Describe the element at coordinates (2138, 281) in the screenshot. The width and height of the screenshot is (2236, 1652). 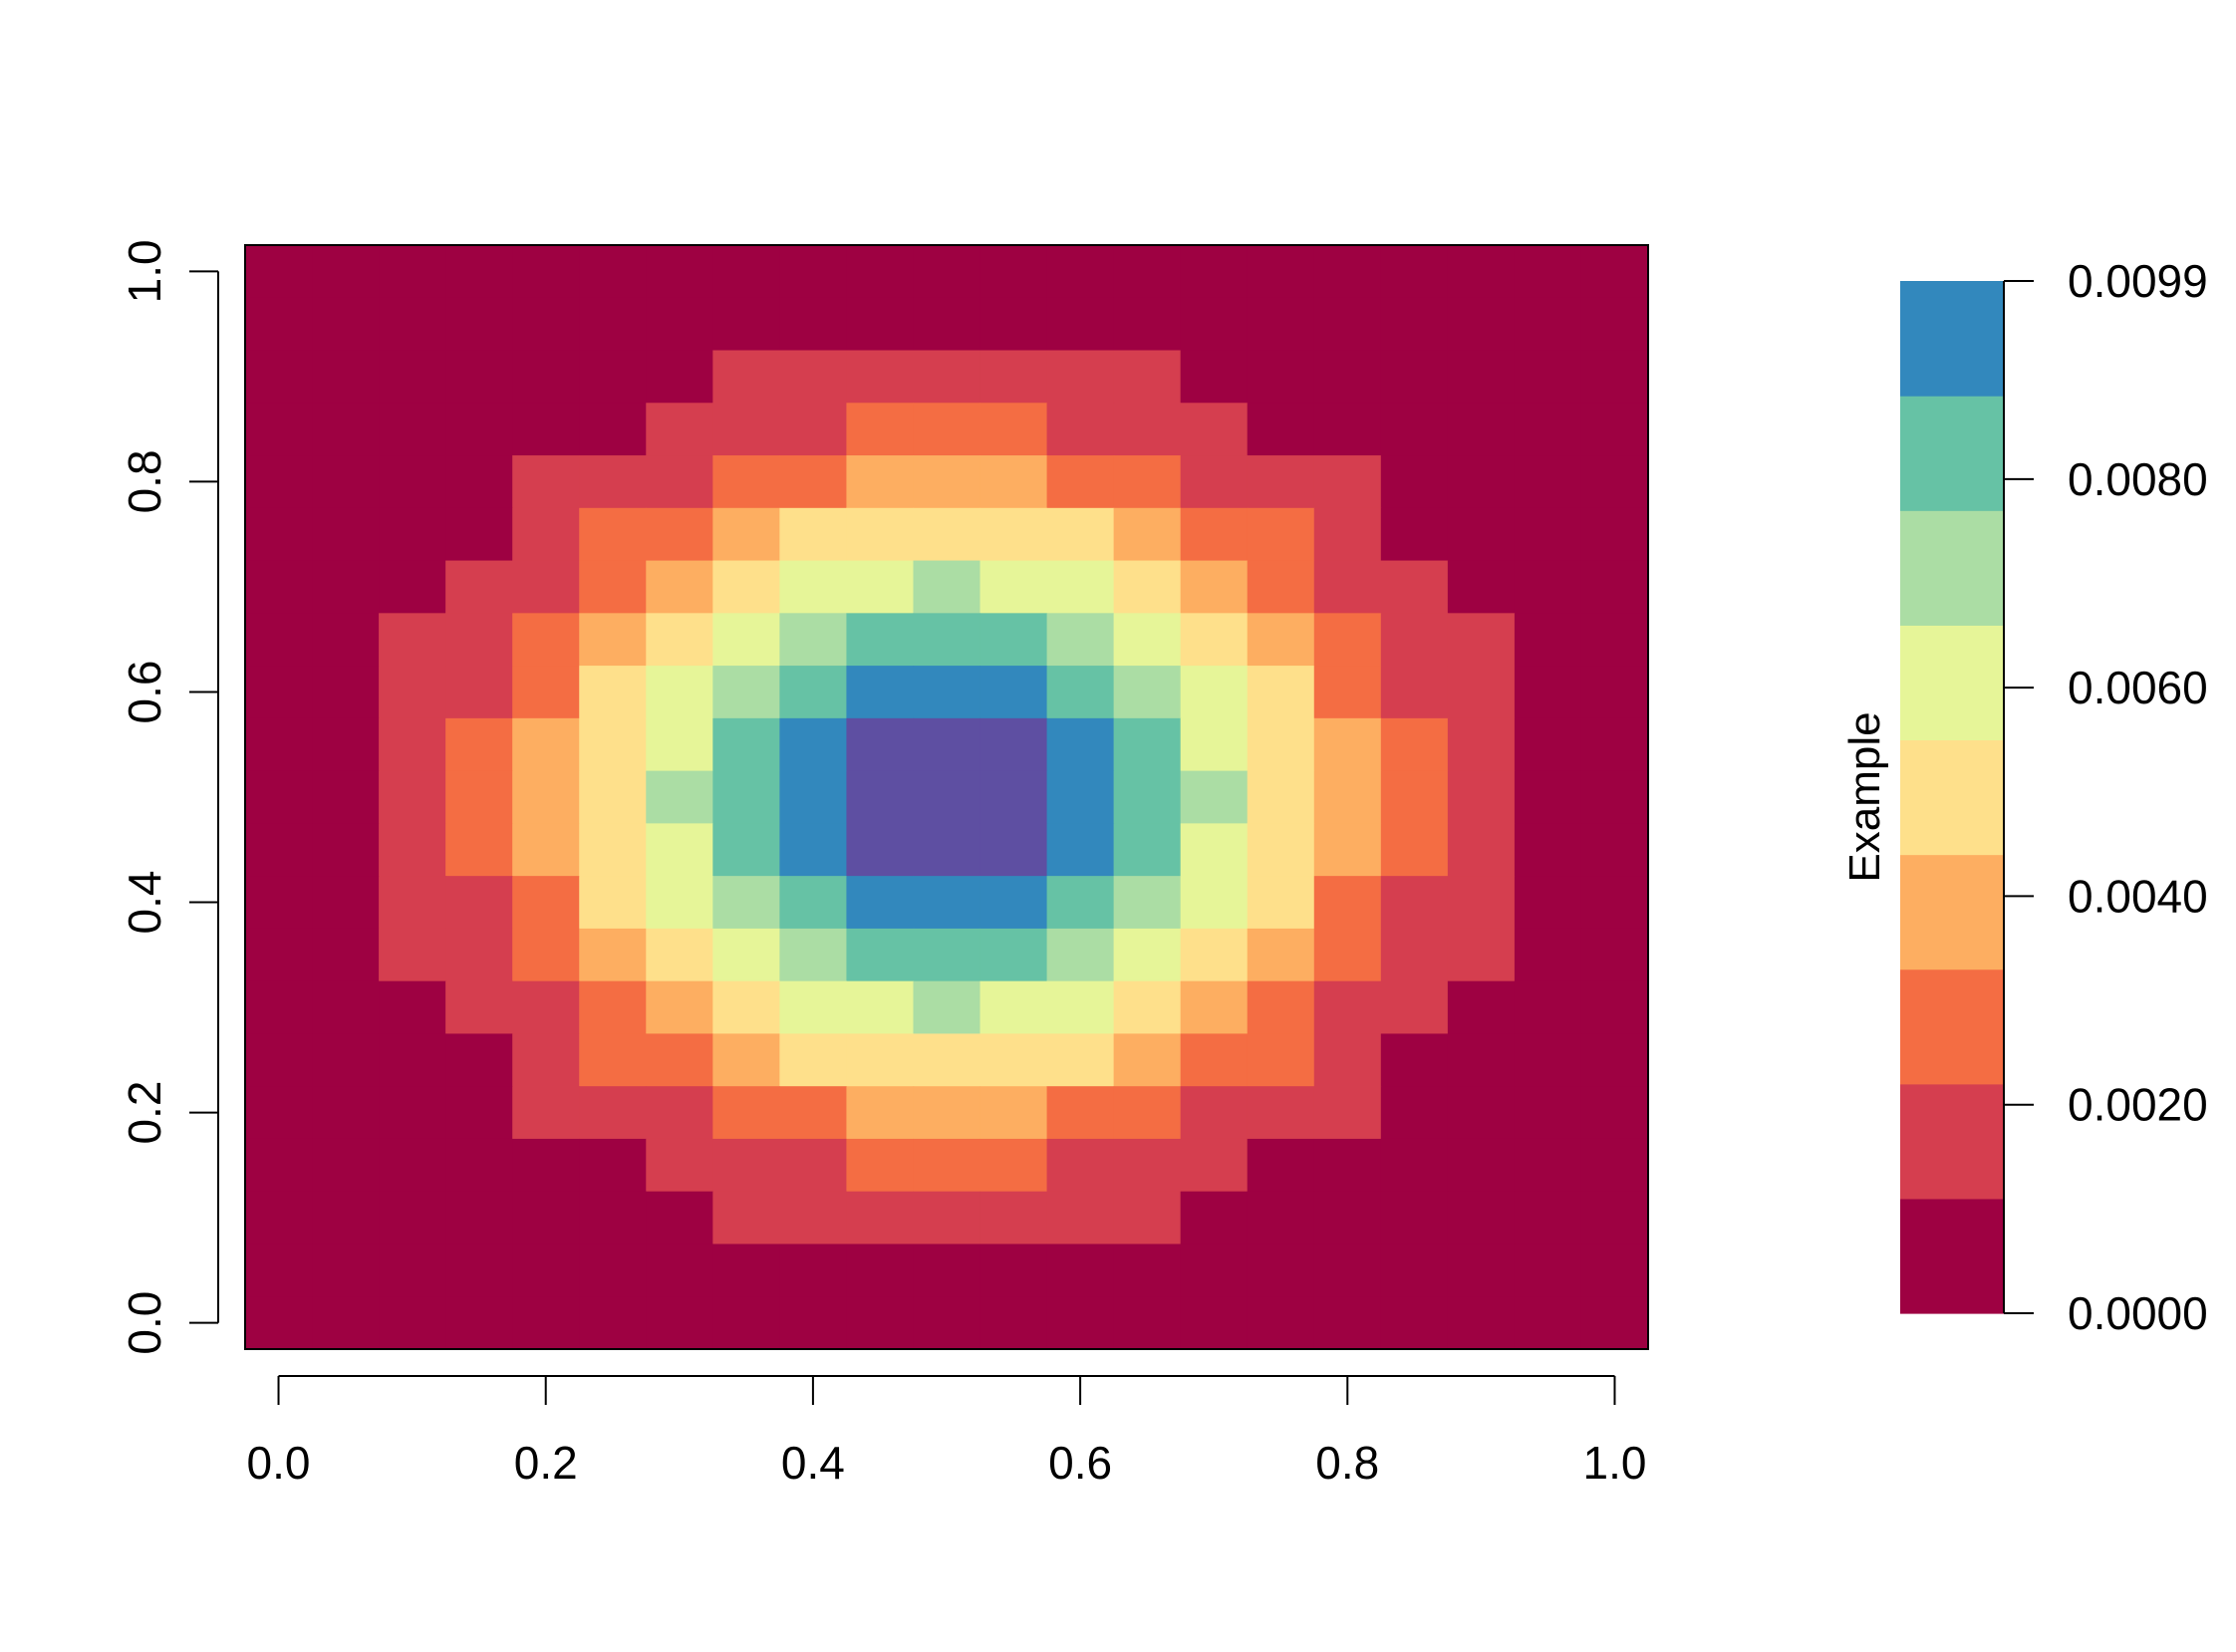
I see `colorbar-tick-label: 0.0099` at that location.